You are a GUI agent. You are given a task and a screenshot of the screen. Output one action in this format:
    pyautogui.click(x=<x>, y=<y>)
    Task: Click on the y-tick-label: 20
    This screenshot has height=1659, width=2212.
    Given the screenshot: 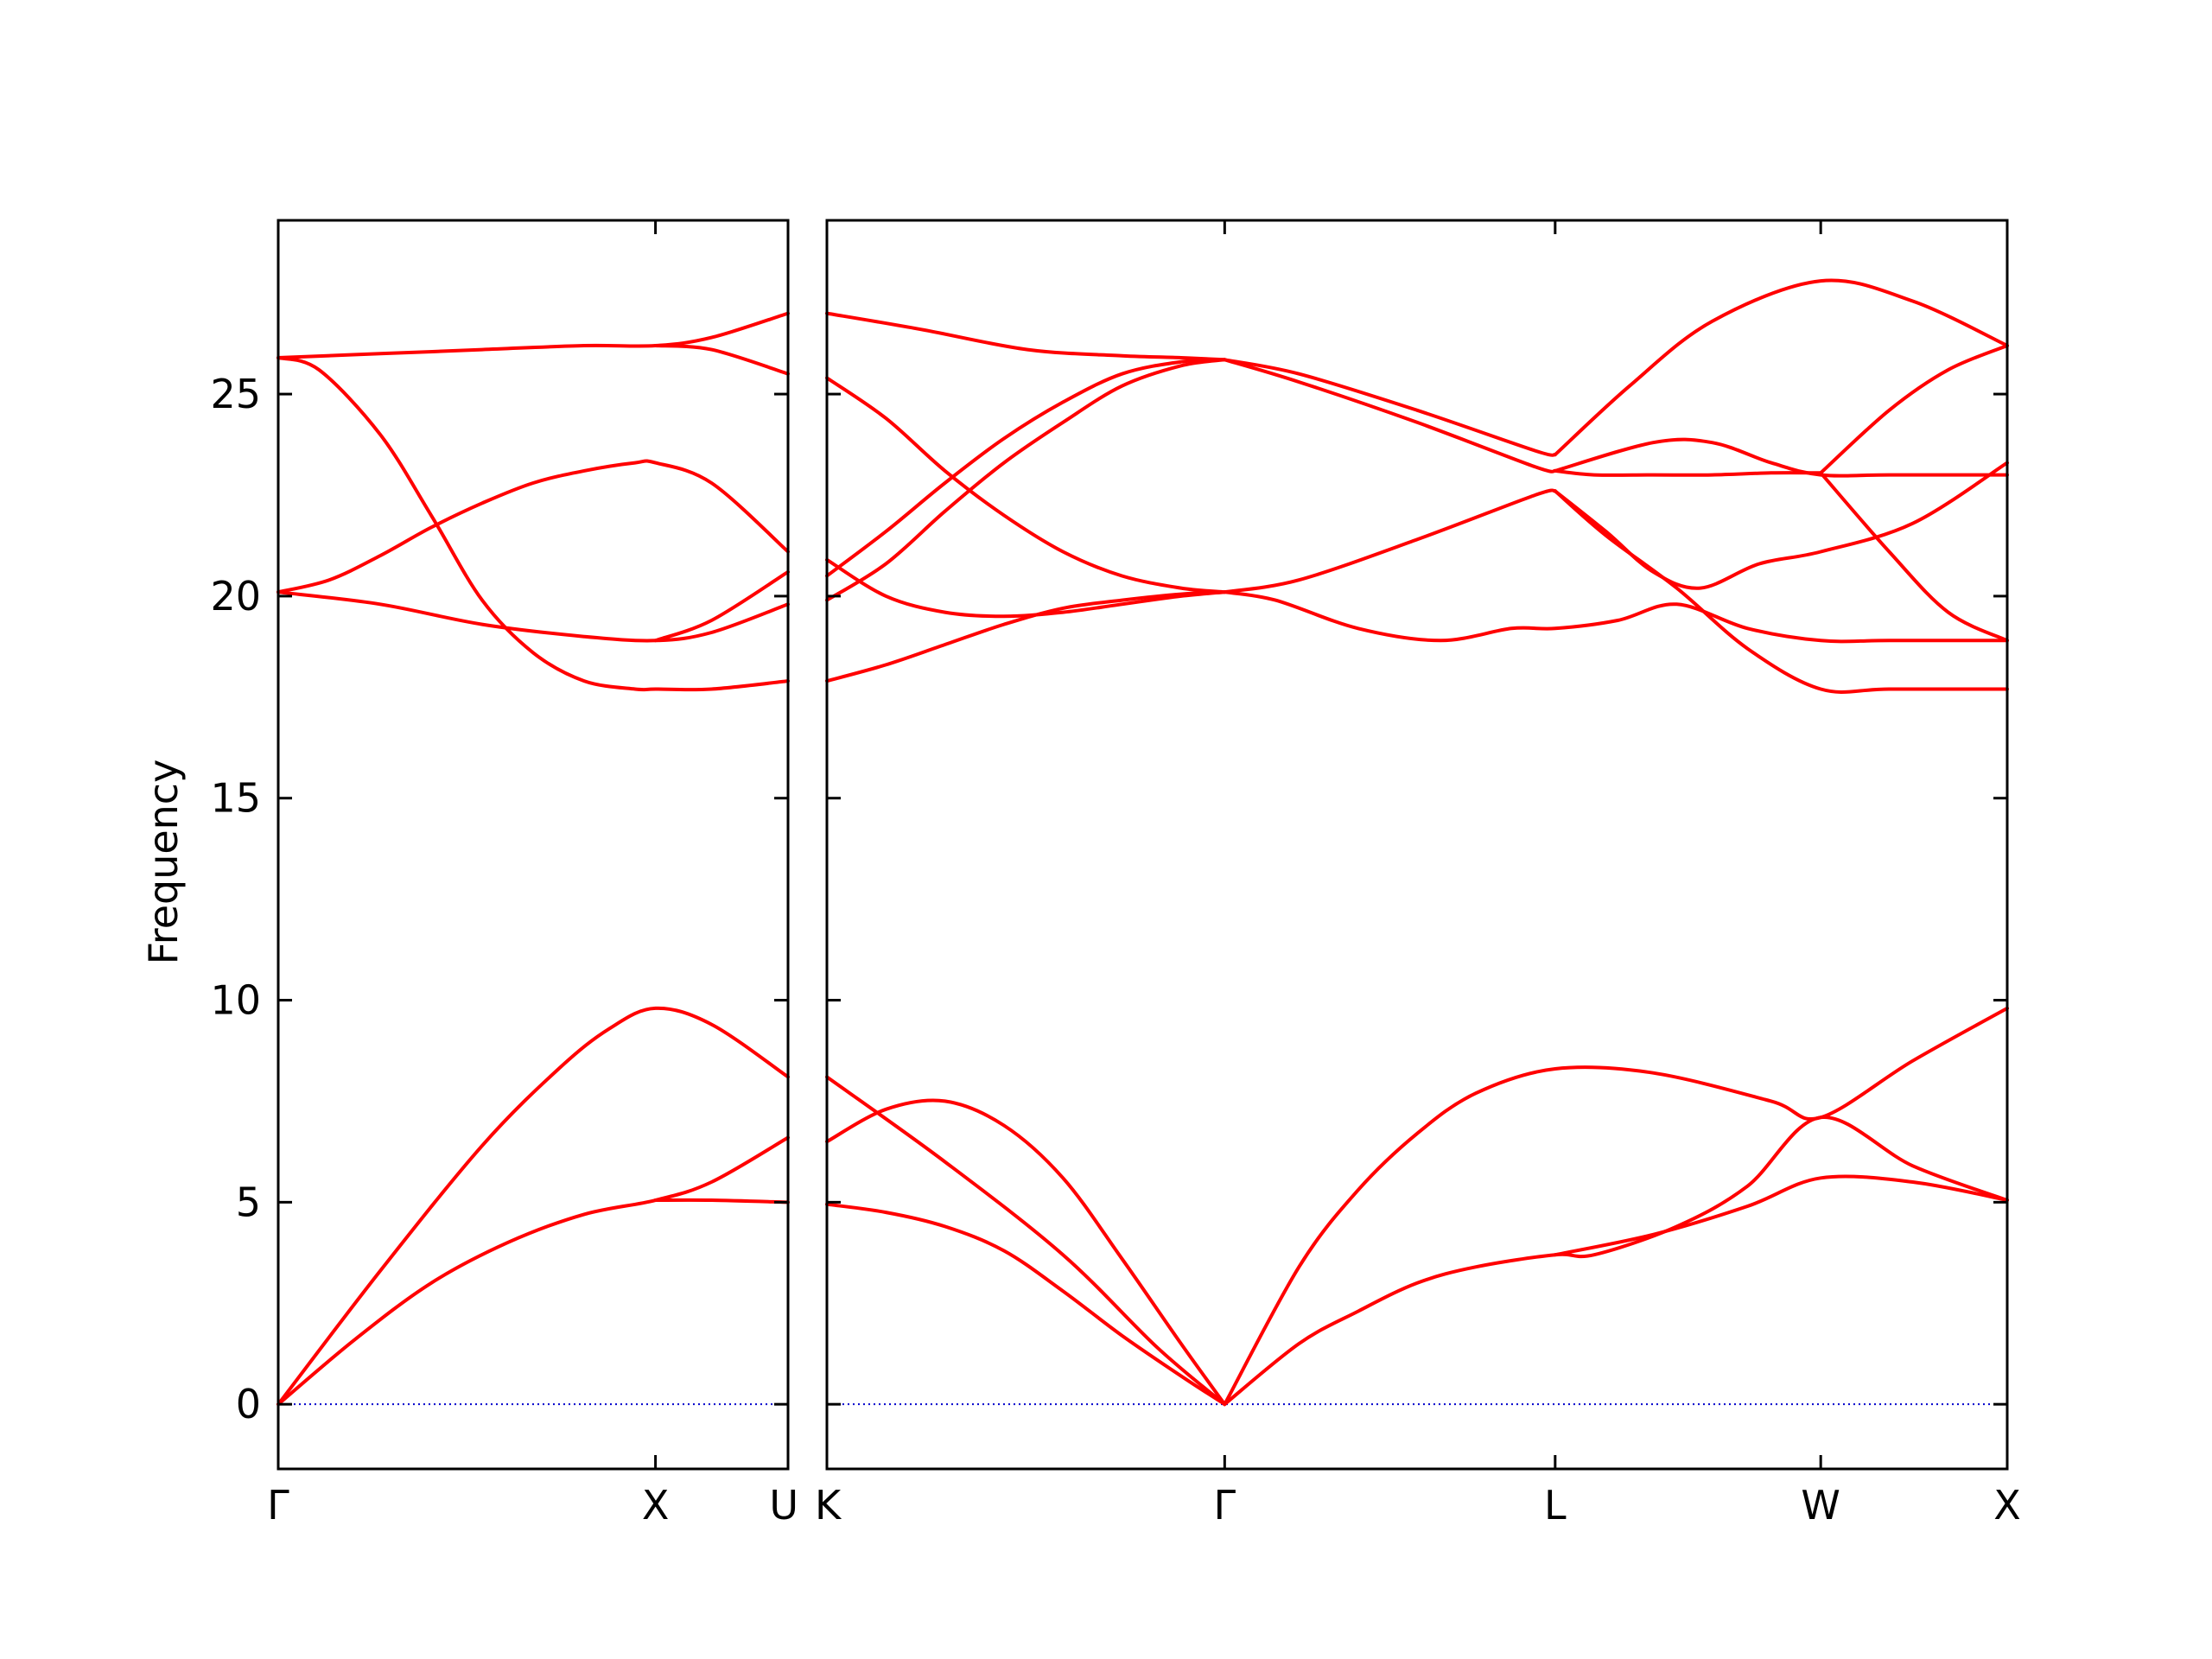 What is the action you would take?
    pyautogui.click(x=235, y=596)
    